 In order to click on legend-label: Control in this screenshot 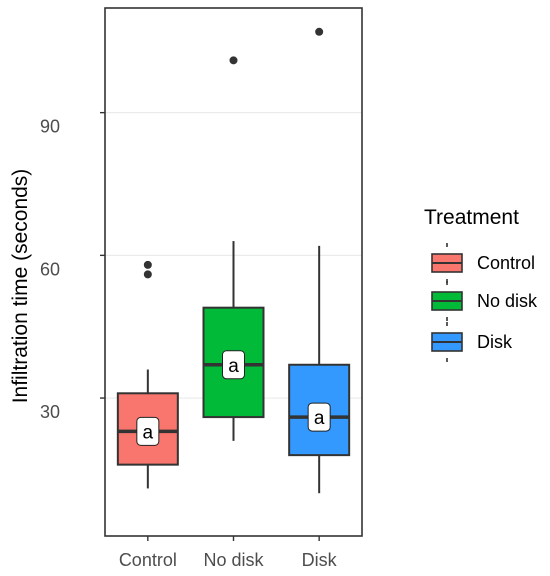, I will do `click(506, 263)`.